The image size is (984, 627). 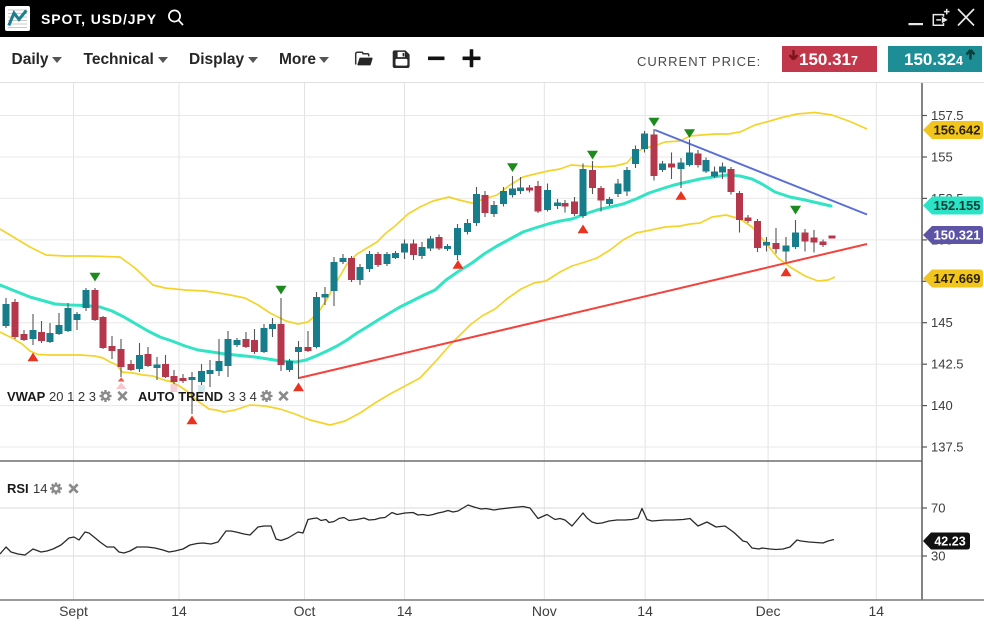 What do you see at coordinates (957, 205) in the screenshot?
I see `svg-text: 152.155` at bounding box center [957, 205].